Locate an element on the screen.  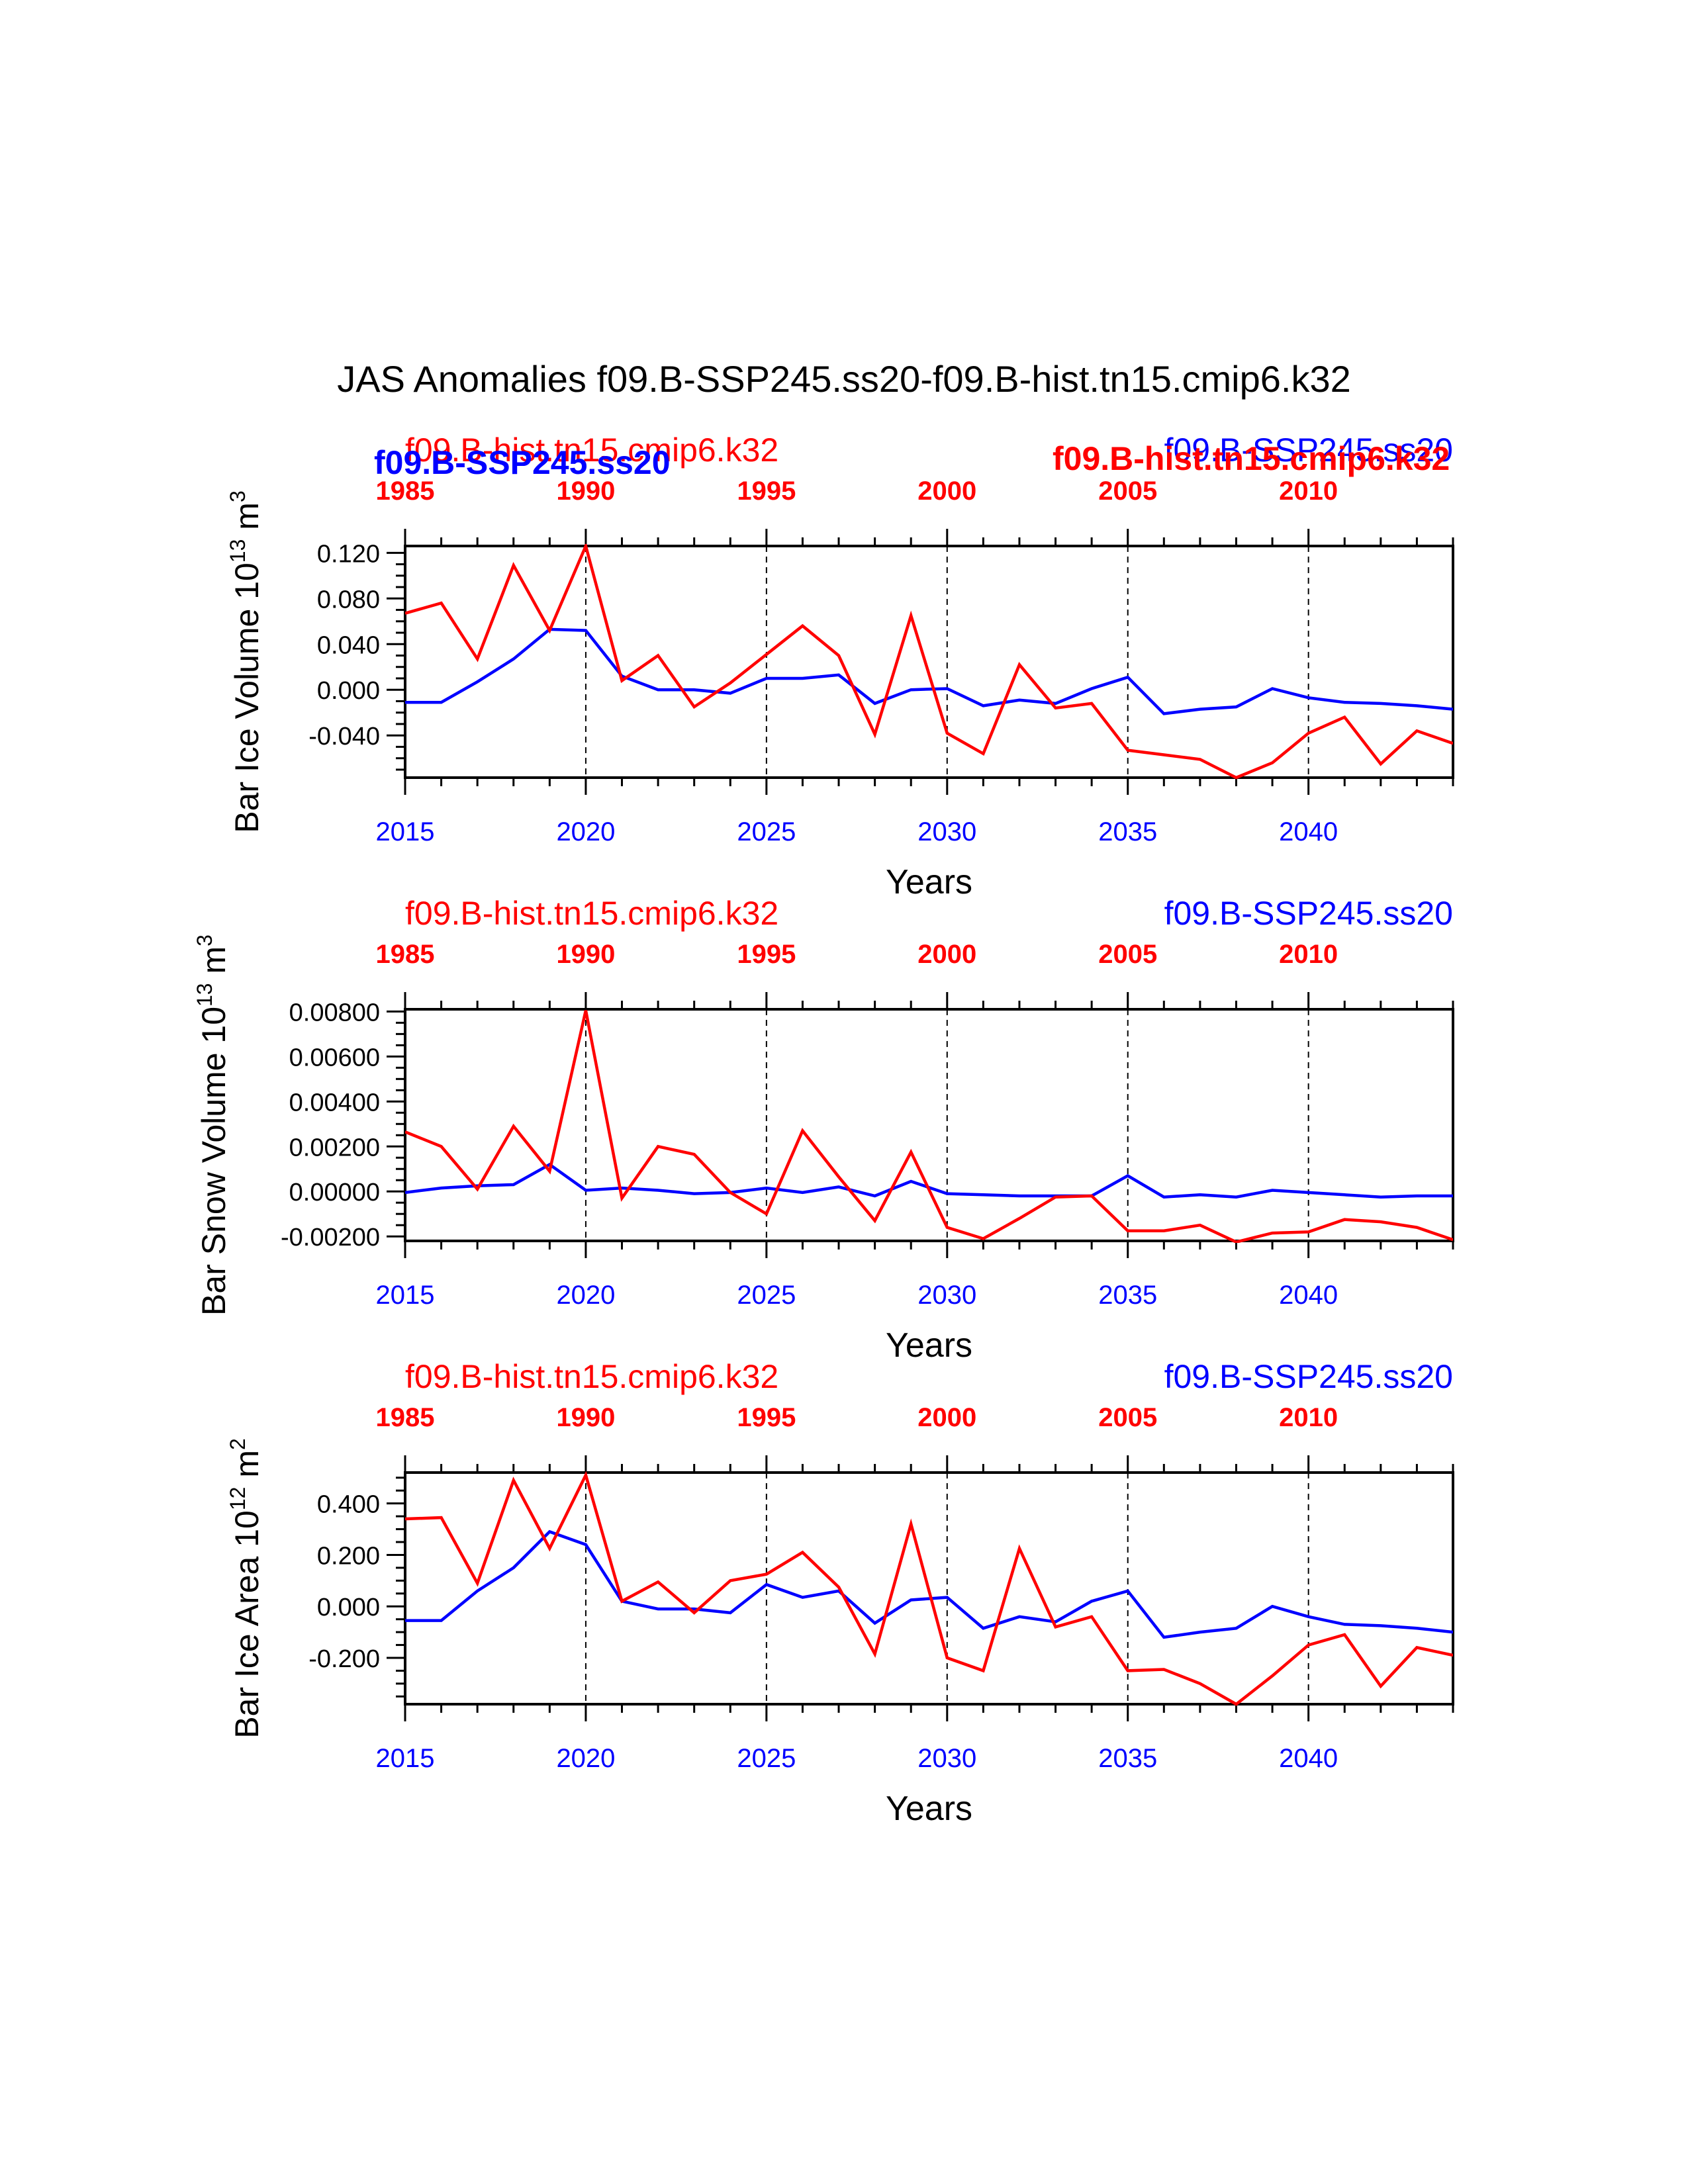
y-tick-label: 0.00800 is located at coordinates (334, 1012).